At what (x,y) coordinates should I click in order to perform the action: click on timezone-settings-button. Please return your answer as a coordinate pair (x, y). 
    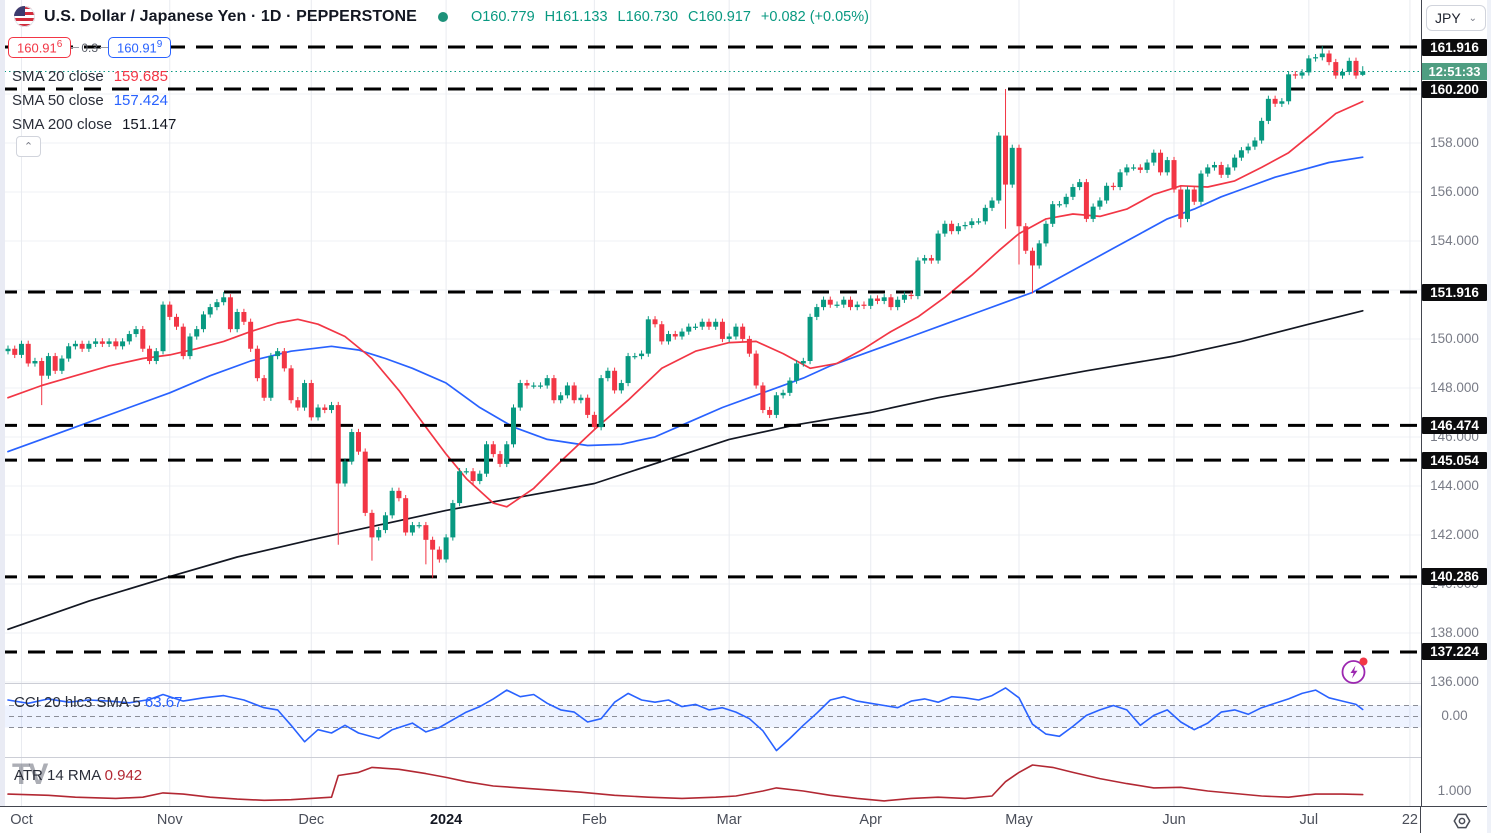
    Looking at the image, I should click on (1462, 821).